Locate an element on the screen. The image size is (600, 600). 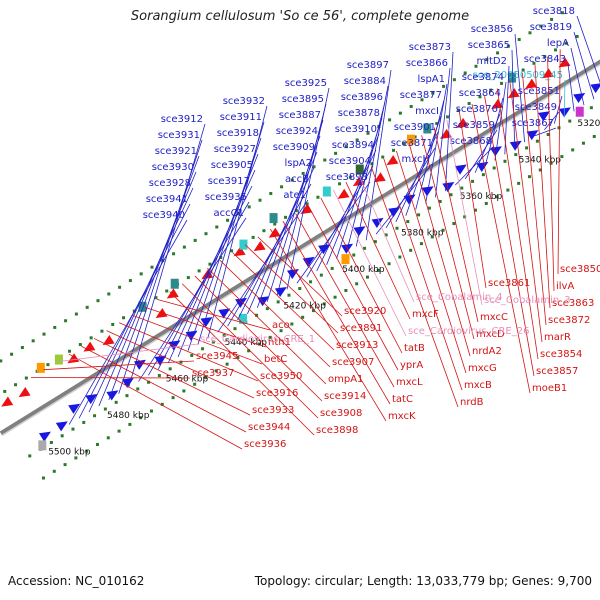
forward-gene-label-sce3859: sce3859 is located at coordinates (474, 125).